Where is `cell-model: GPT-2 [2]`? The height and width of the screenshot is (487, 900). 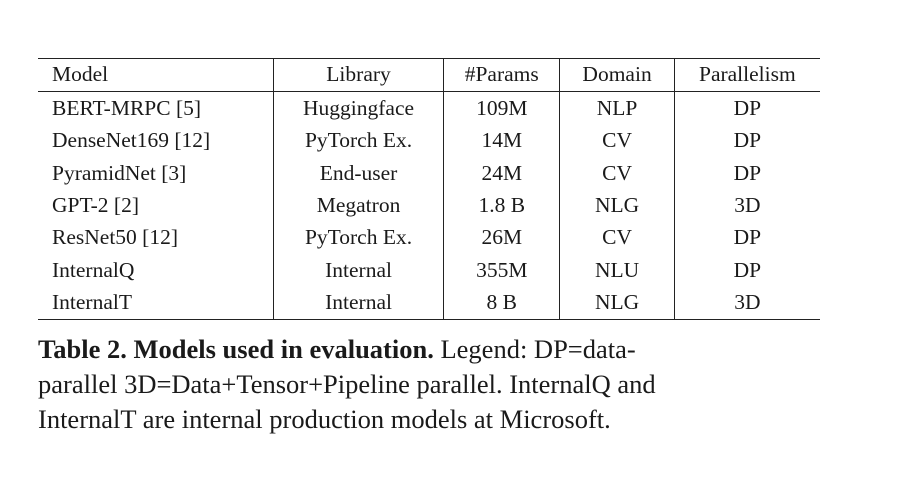
cell-model: GPT-2 [2] is located at coordinates (95, 205).